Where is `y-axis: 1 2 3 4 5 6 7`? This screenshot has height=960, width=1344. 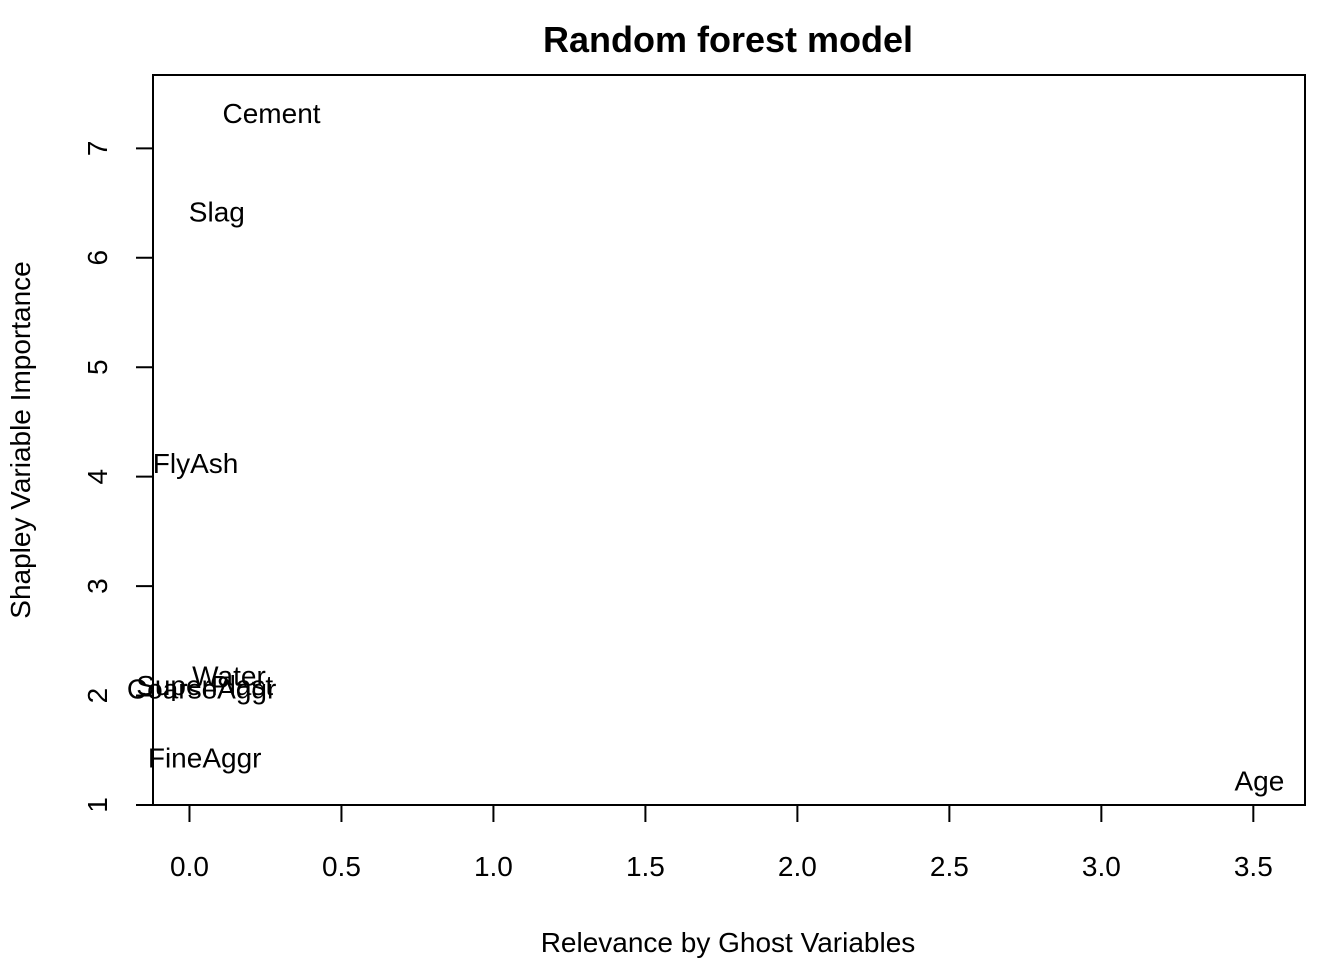 y-axis: 1 2 3 4 5 6 7 is located at coordinates (118, 477).